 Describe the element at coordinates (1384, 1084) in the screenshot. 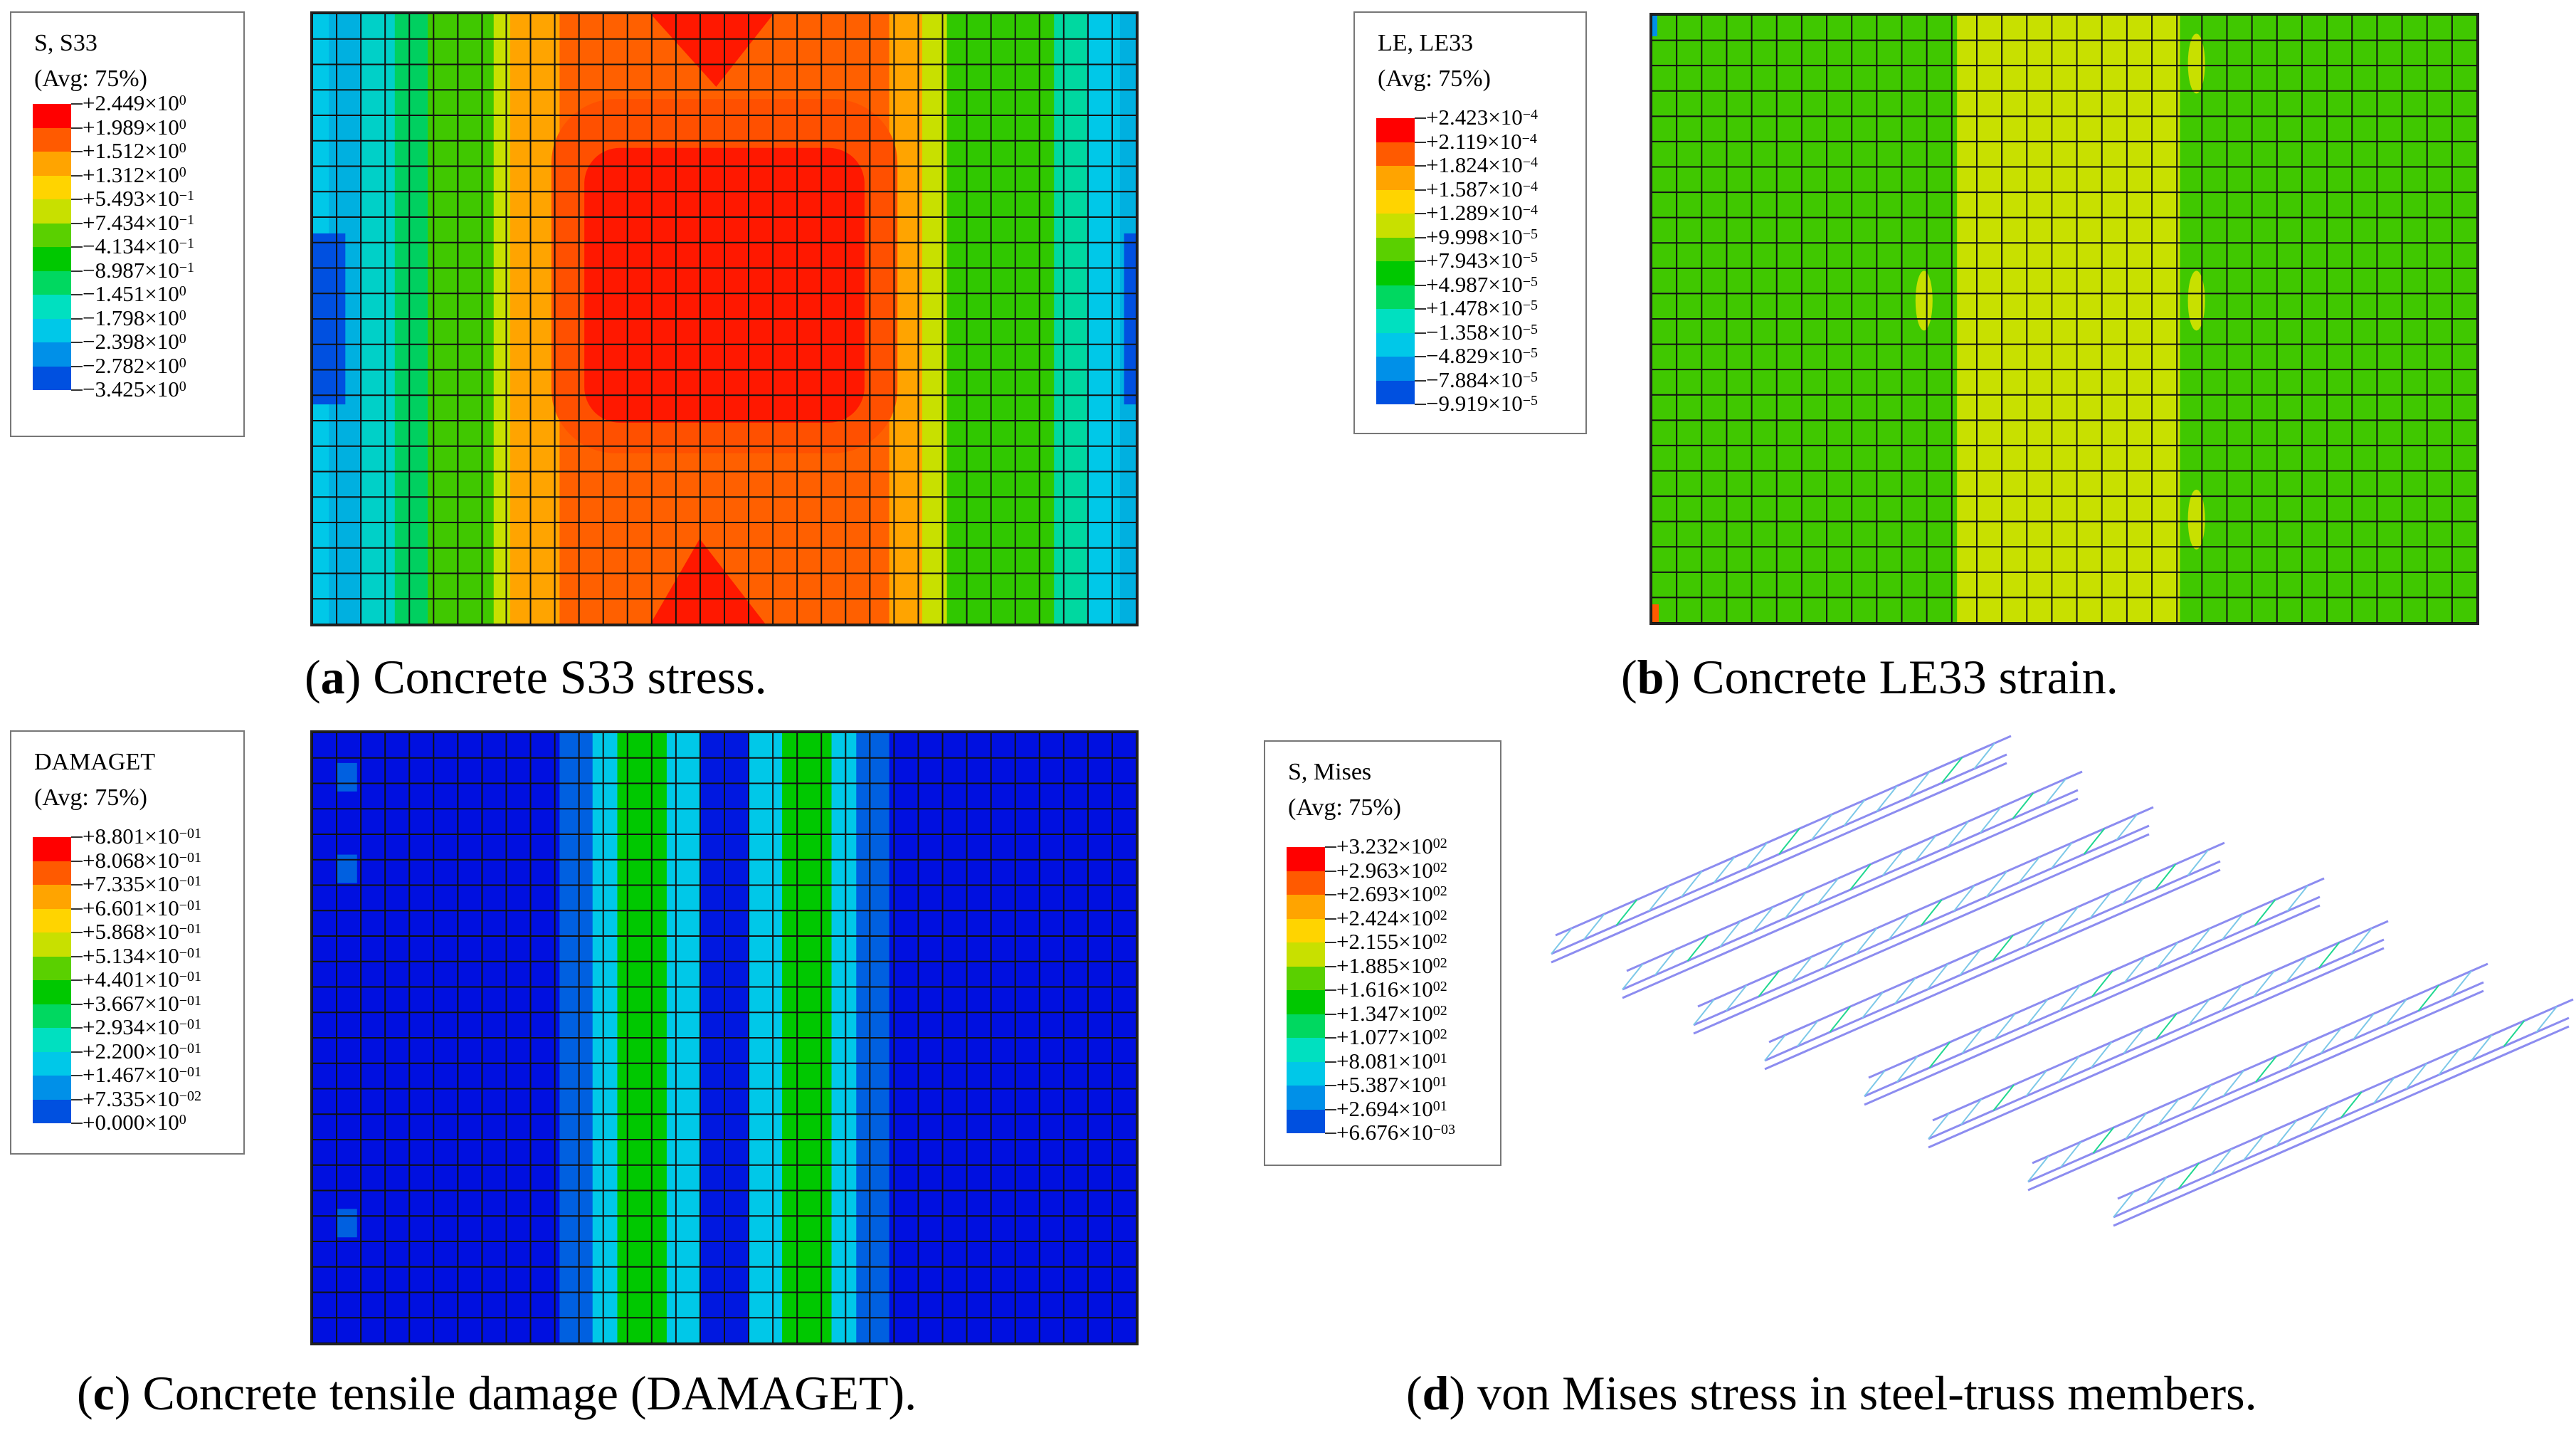

I see `legend-d-mantissa: +5.387×10` at that location.